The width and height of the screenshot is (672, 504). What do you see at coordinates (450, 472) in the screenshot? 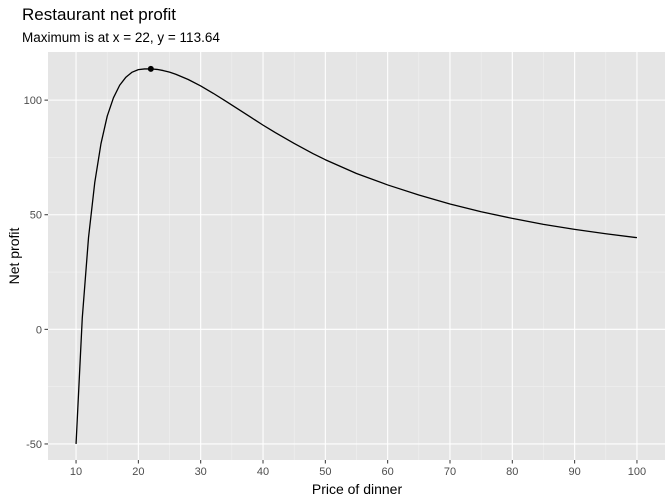
I see `x-tick-label: 70` at bounding box center [450, 472].